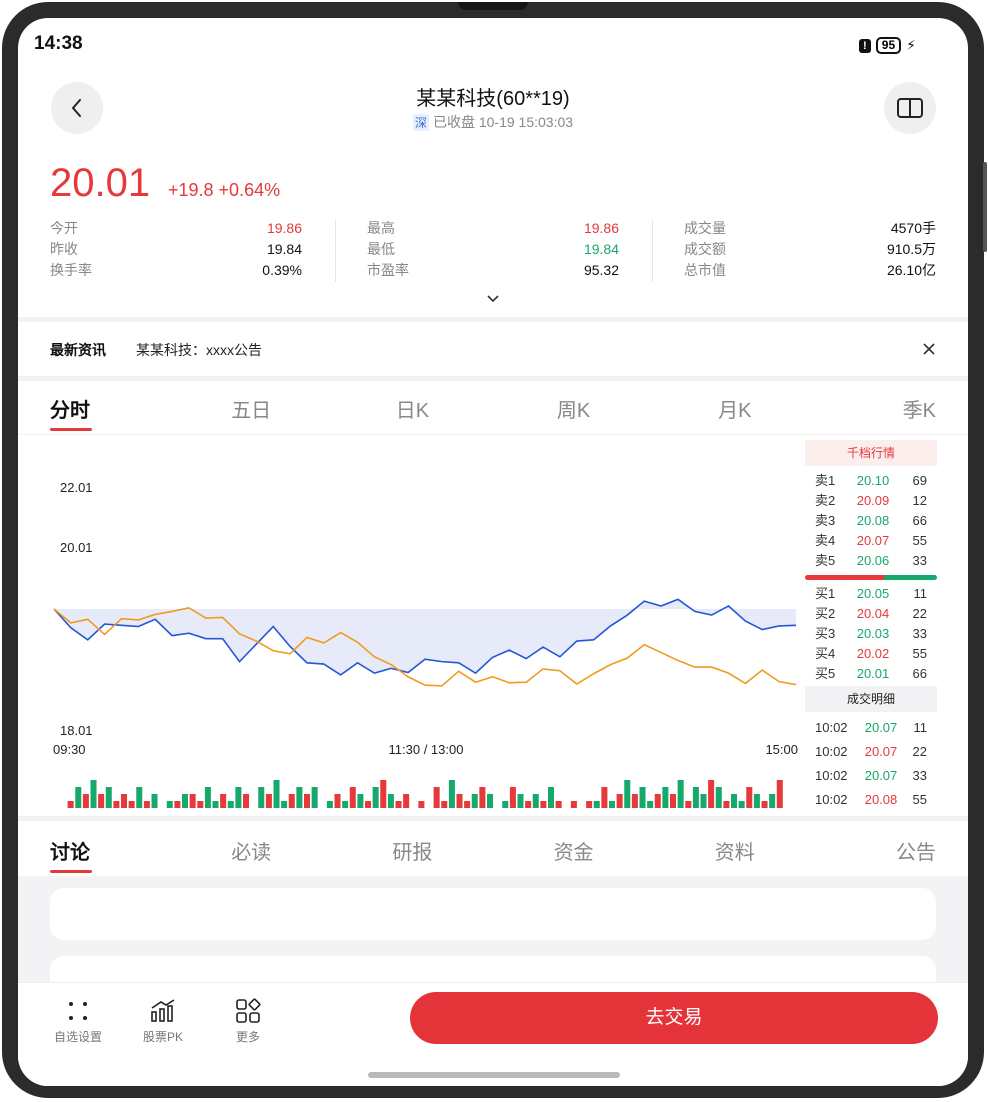 The height and width of the screenshot is (1102, 988). I want to click on page-title: 某某科技(60**19), so click(493, 99).